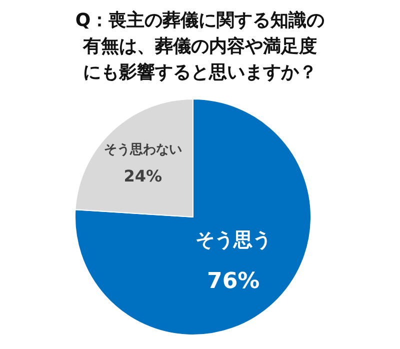 The height and width of the screenshot is (349, 400). Describe the element at coordinates (233, 281) in the screenshot. I see `data-label: 76%` at that location.